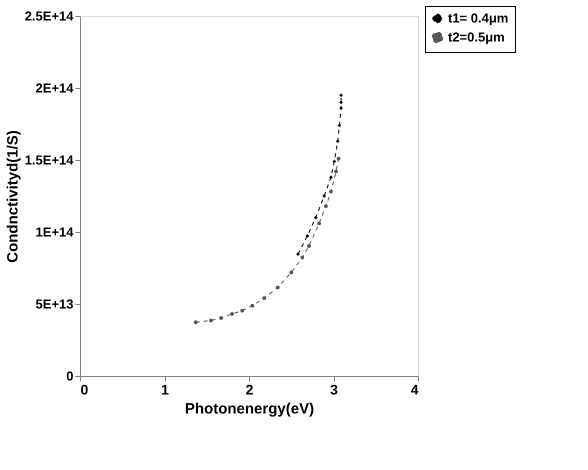 Image resolution: width=588 pixels, height=470 pixels. What do you see at coordinates (70, 376) in the screenshot?
I see `y-tick-label: 0` at bounding box center [70, 376].